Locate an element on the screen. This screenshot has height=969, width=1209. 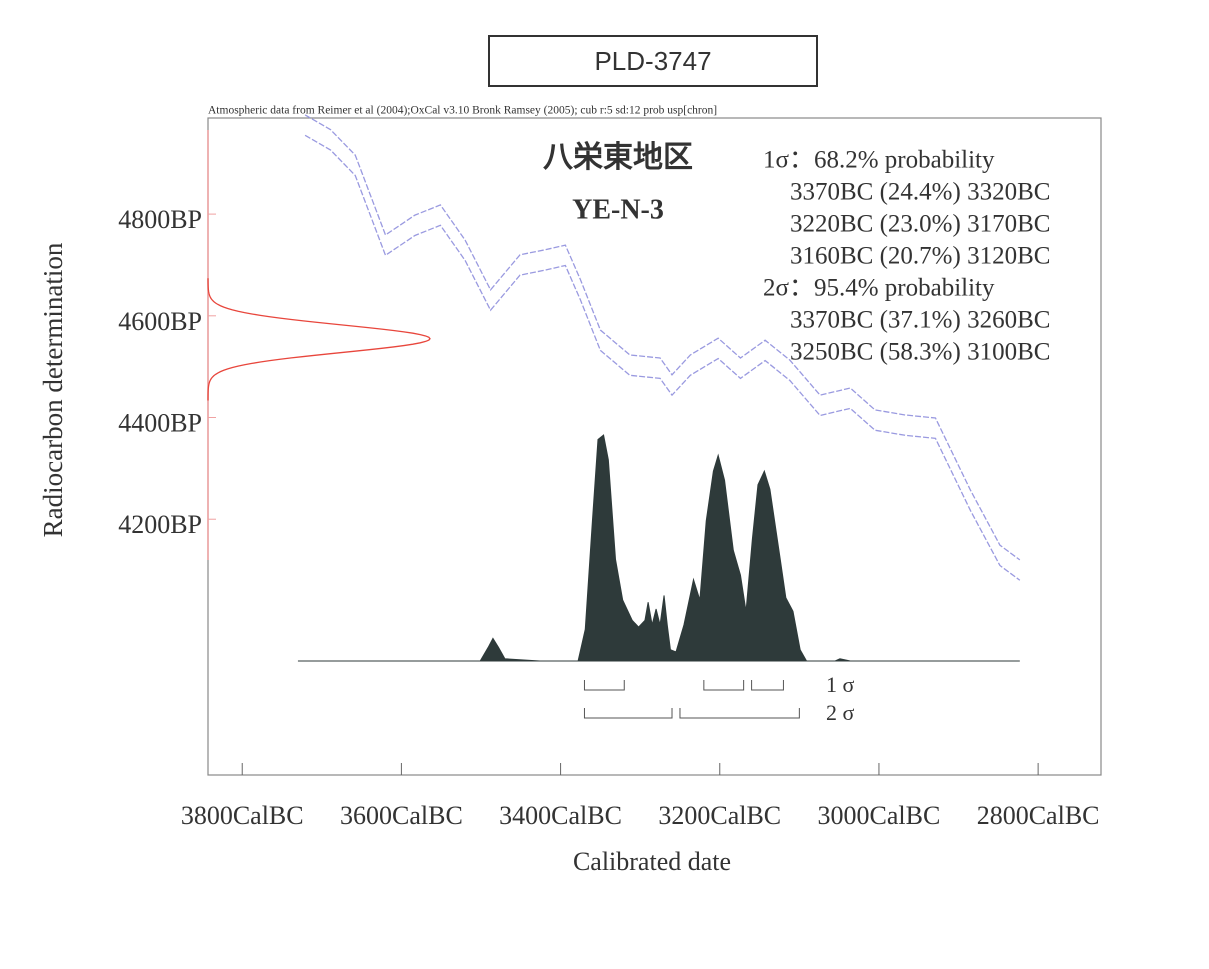
y-tick-label: 4600BP is located at coordinates (160, 321).